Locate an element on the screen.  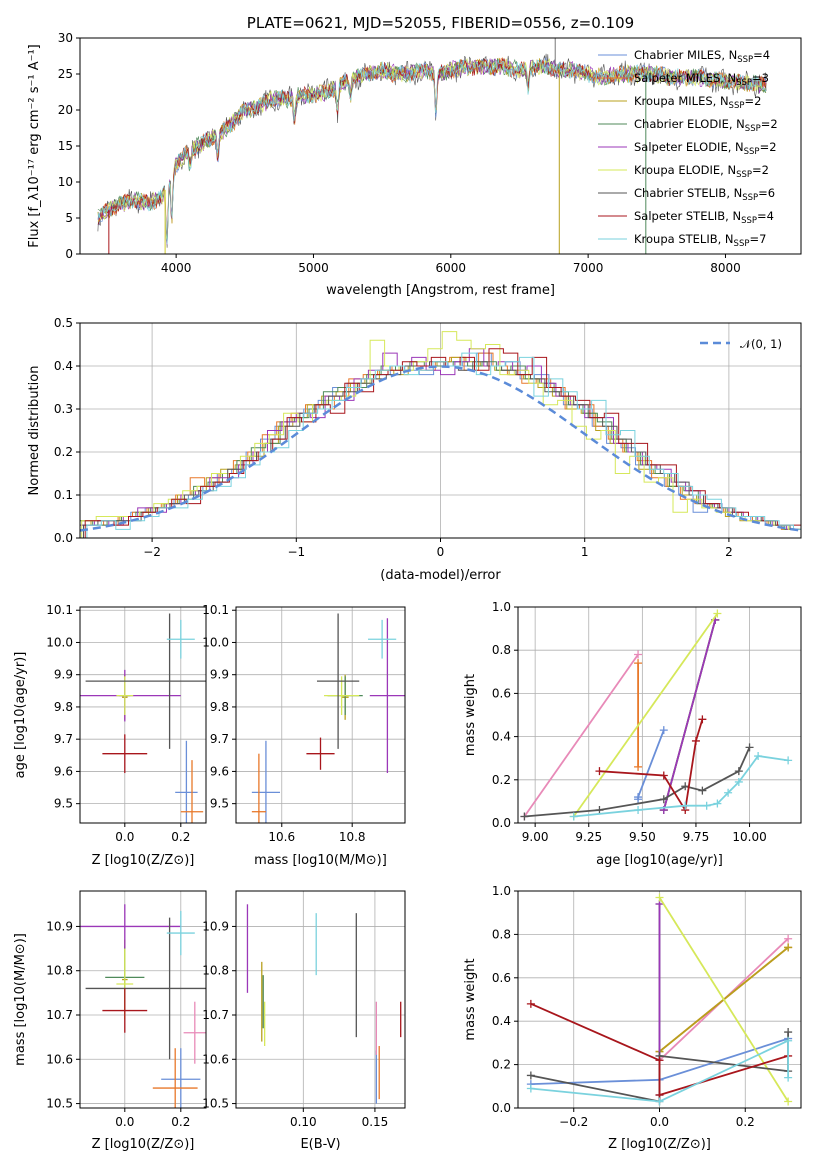
y-tick-label: 0.8 is located at coordinates (501, 934).